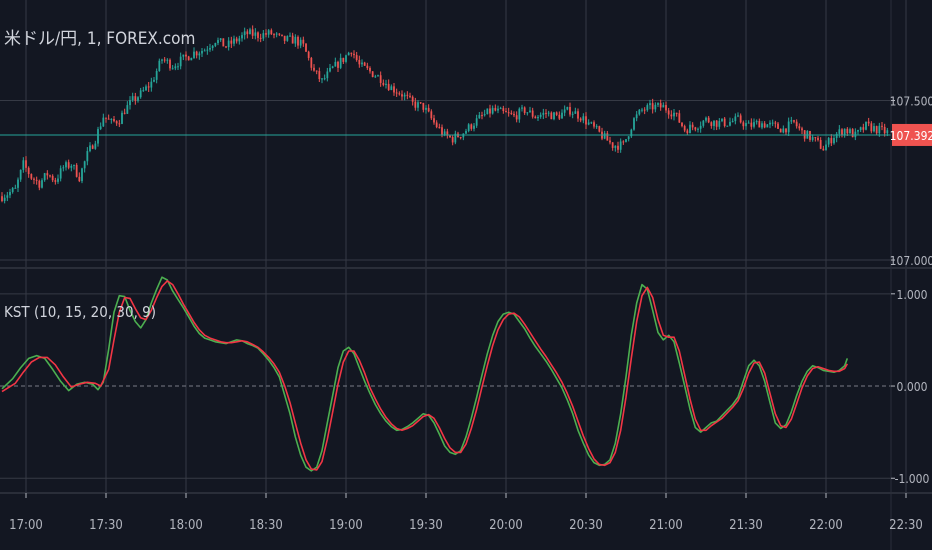 The width and height of the screenshot is (932, 550). I want to click on indicator-title: KST (10, 15, 20, 30, 9), so click(80, 312).